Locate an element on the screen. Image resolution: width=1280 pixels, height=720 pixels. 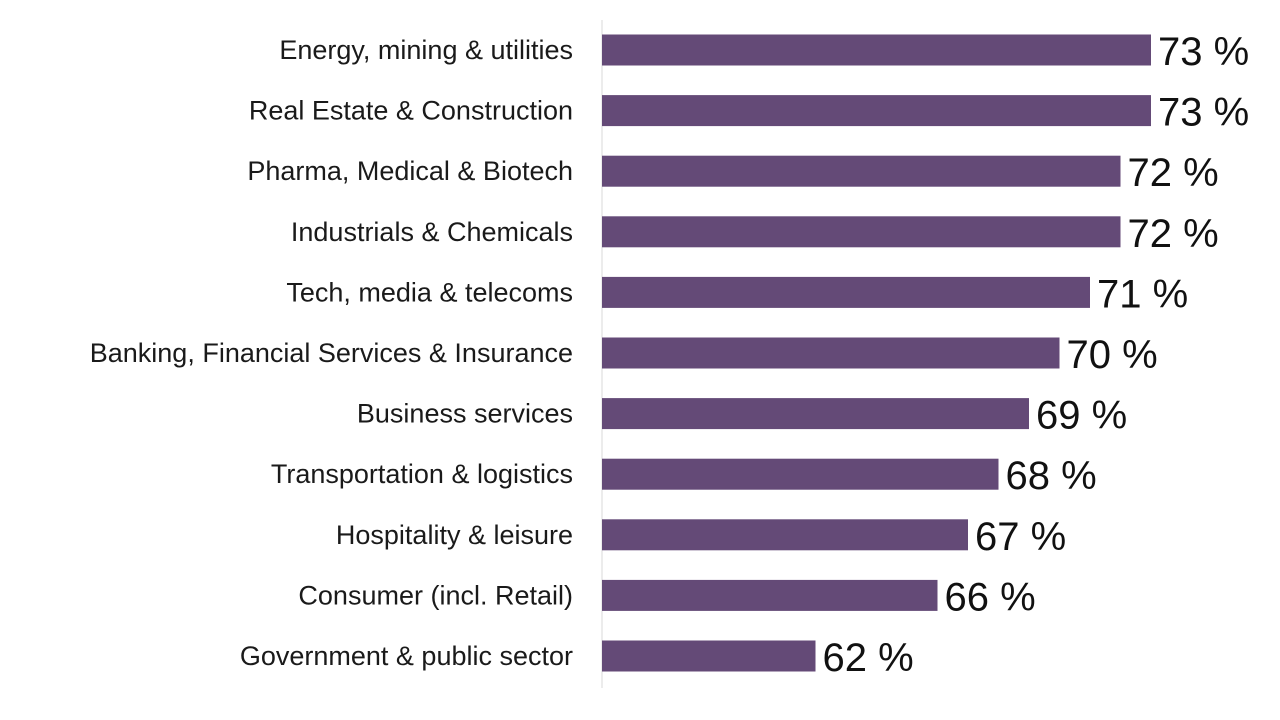
category-label: Tech, media & telecoms is located at coordinates (429, 292).